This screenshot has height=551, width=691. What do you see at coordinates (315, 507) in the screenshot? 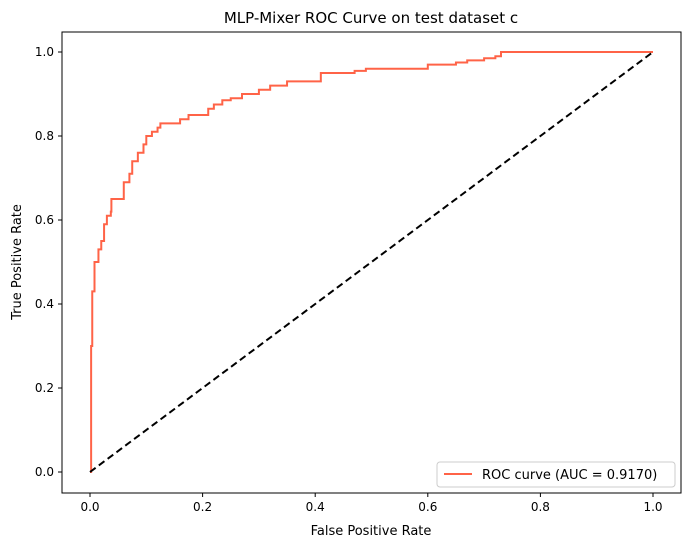
I see `x-tick-label: 0.4` at bounding box center [315, 507].